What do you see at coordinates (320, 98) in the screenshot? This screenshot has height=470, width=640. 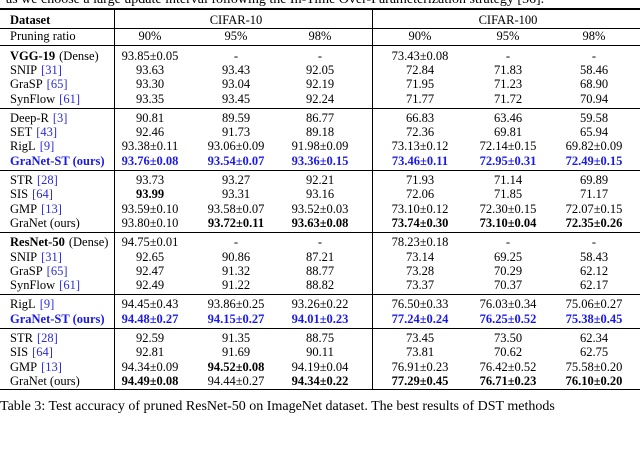 I see `value-cell: 92.24` at bounding box center [320, 98].